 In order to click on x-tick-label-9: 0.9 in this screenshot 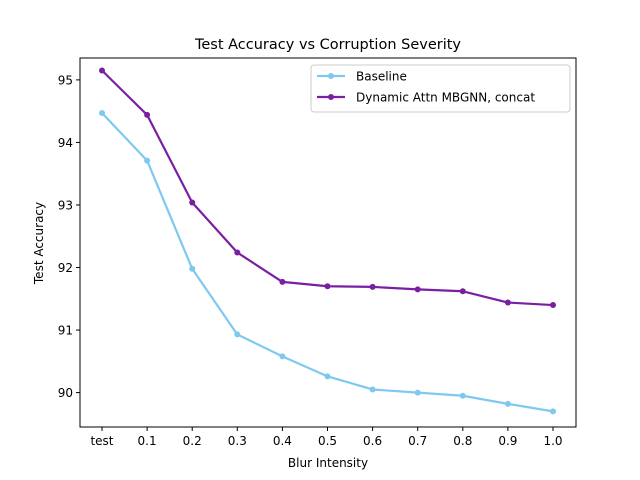, I will do `click(507, 441)`.